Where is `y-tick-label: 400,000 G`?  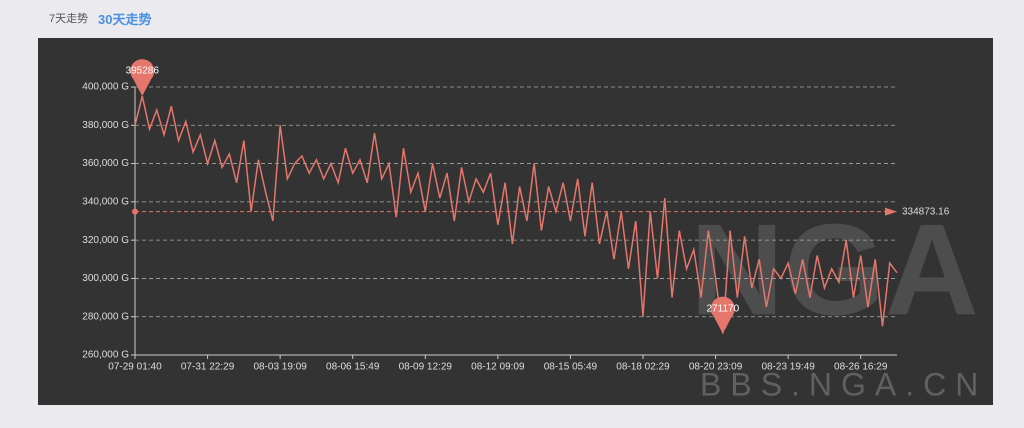 y-tick-label: 400,000 G is located at coordinates (105, 87).